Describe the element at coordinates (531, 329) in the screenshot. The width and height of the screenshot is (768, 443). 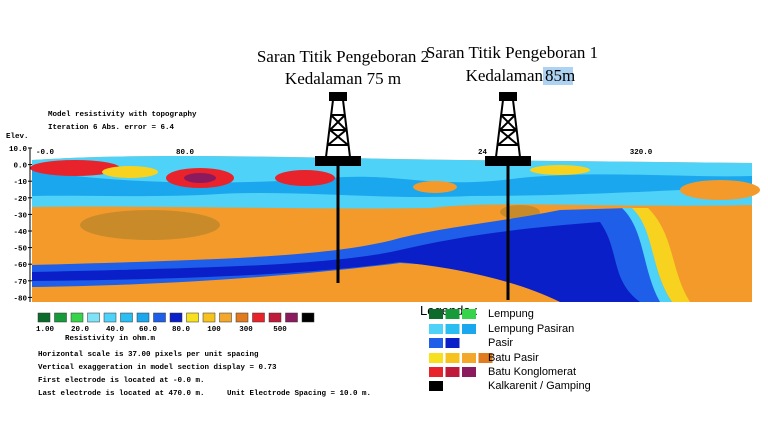
I see `legend-label: Lempung Pasiran` at that location.